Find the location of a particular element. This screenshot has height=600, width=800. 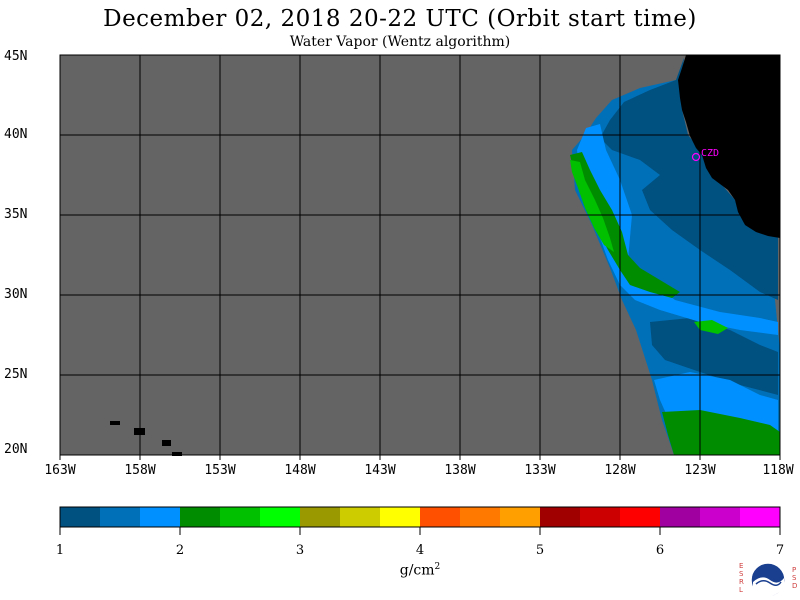

colorbar-label-2: 2 is located at coordinates (180, 550).